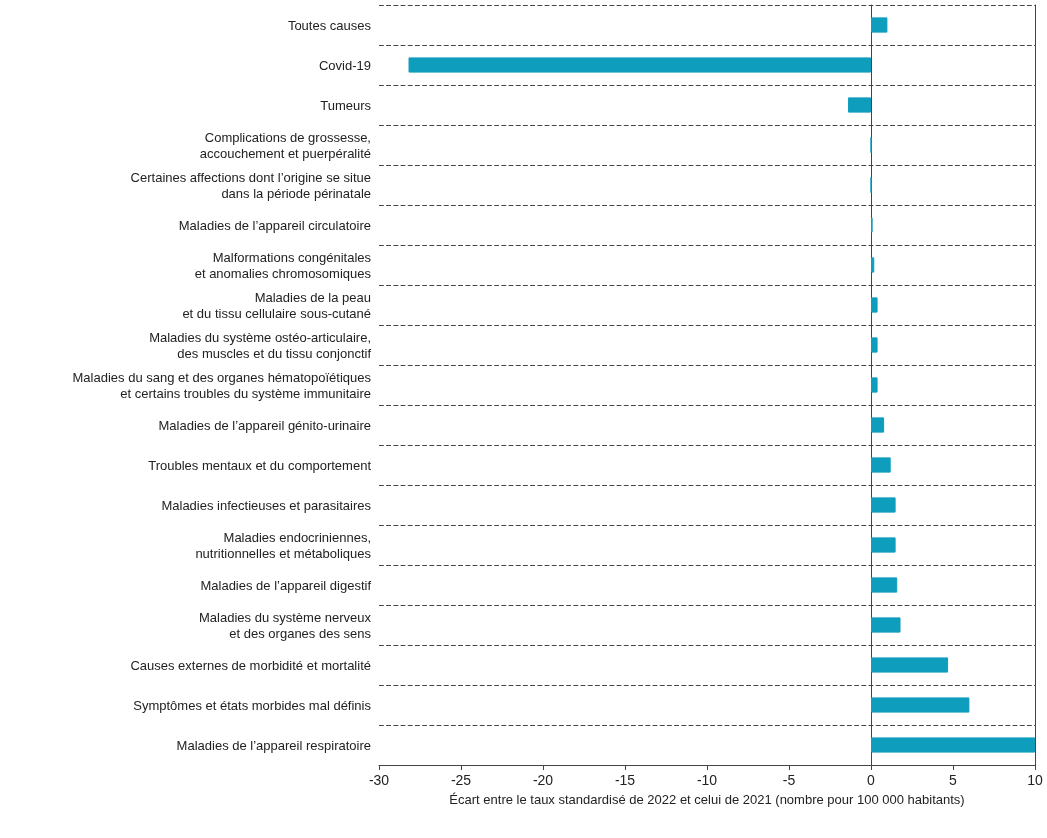 Image resolution: width=1047 pixels, height=838 pixels. Describe the element at coordinates (707, 799) in the screenshot. I see `x-axis-title: Écart entre le taux standardisé de 2022 et celui de 2021 (nombre pour 100 000 habitants)` at that location.